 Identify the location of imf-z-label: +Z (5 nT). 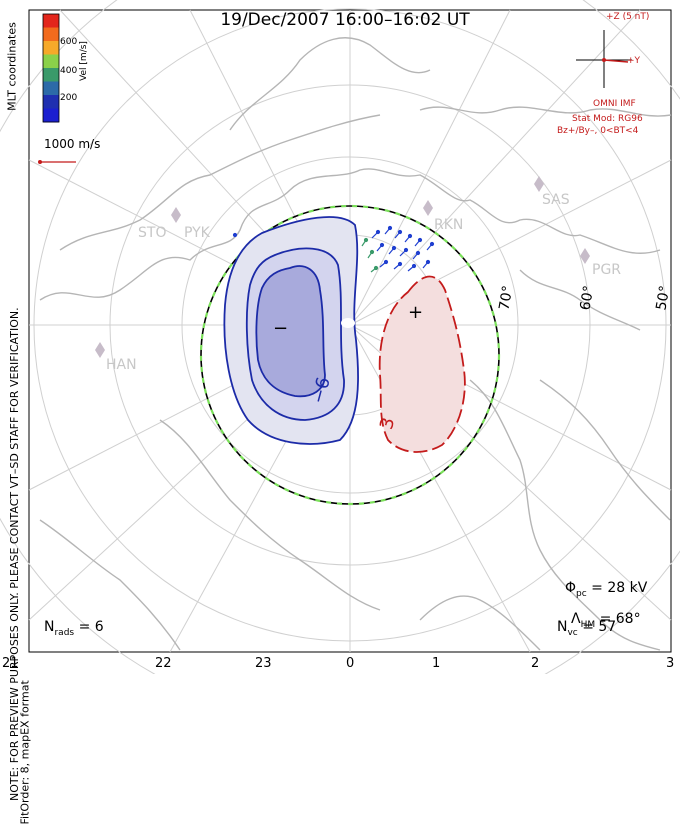
(628, 17).